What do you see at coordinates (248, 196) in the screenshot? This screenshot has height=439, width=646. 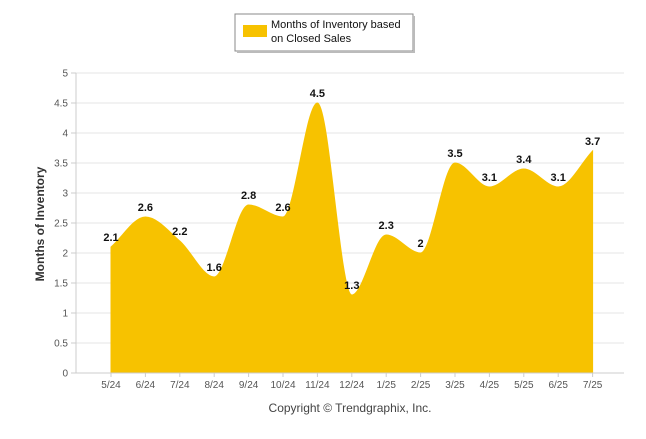 I see `data-label: 2.8` at bounding box center [248, 196].